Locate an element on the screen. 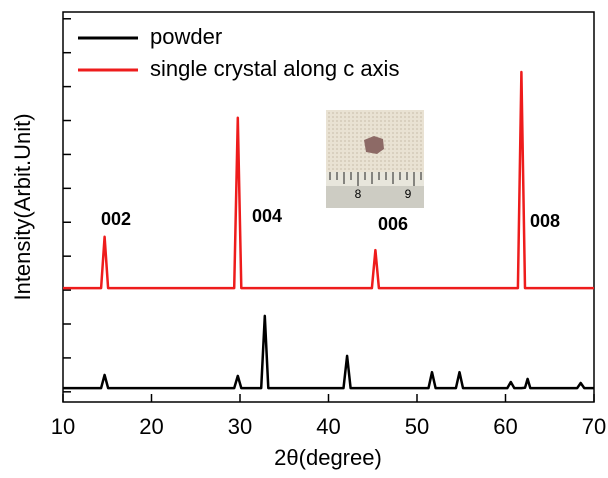 The image size is (608, 478). x-tick-label: 60 is located at coordinates (505, 426).